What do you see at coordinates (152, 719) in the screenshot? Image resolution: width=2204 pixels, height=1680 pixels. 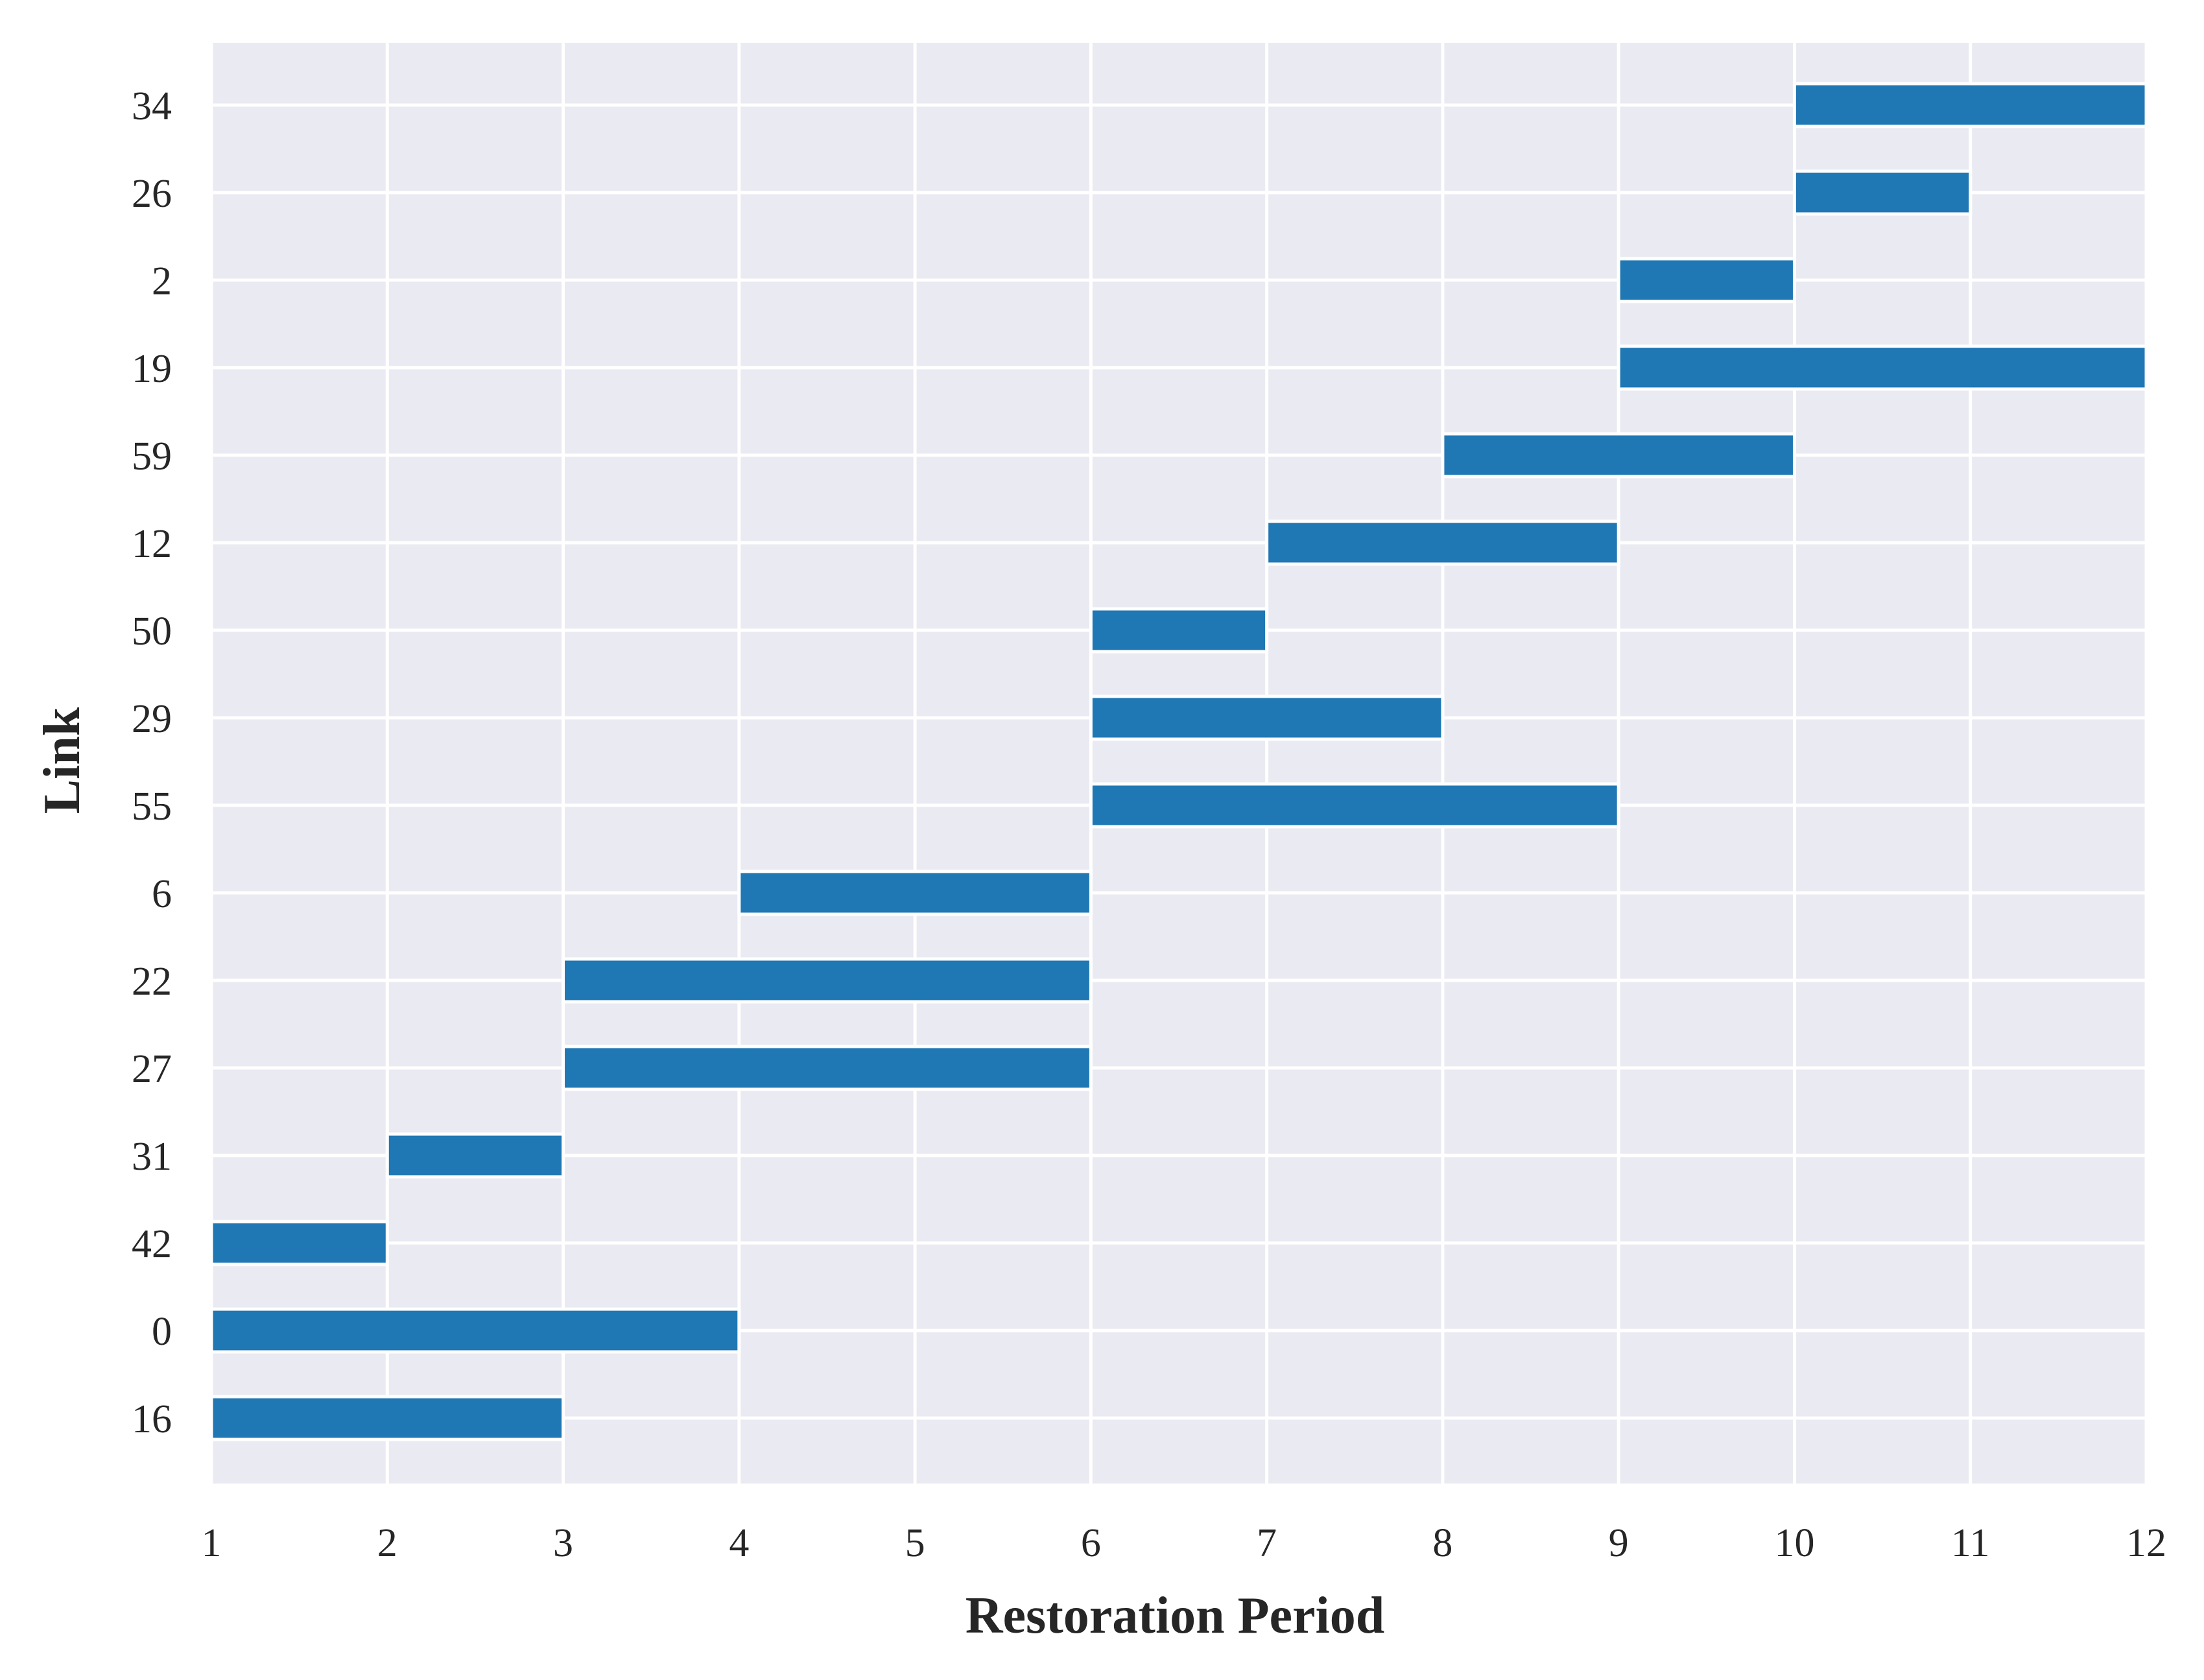 I see `y-tick-label: 29` at bounding box center [152, 719].